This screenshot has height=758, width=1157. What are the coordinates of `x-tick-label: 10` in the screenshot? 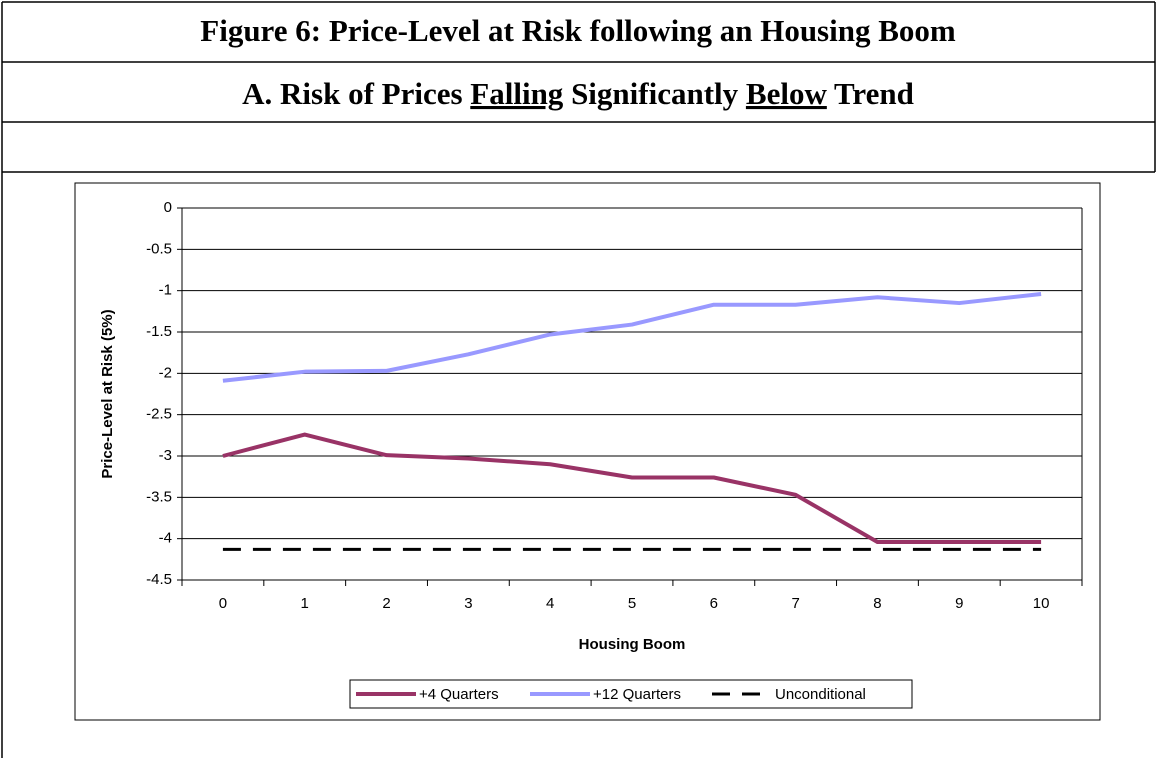 It's located at (1041, 603).